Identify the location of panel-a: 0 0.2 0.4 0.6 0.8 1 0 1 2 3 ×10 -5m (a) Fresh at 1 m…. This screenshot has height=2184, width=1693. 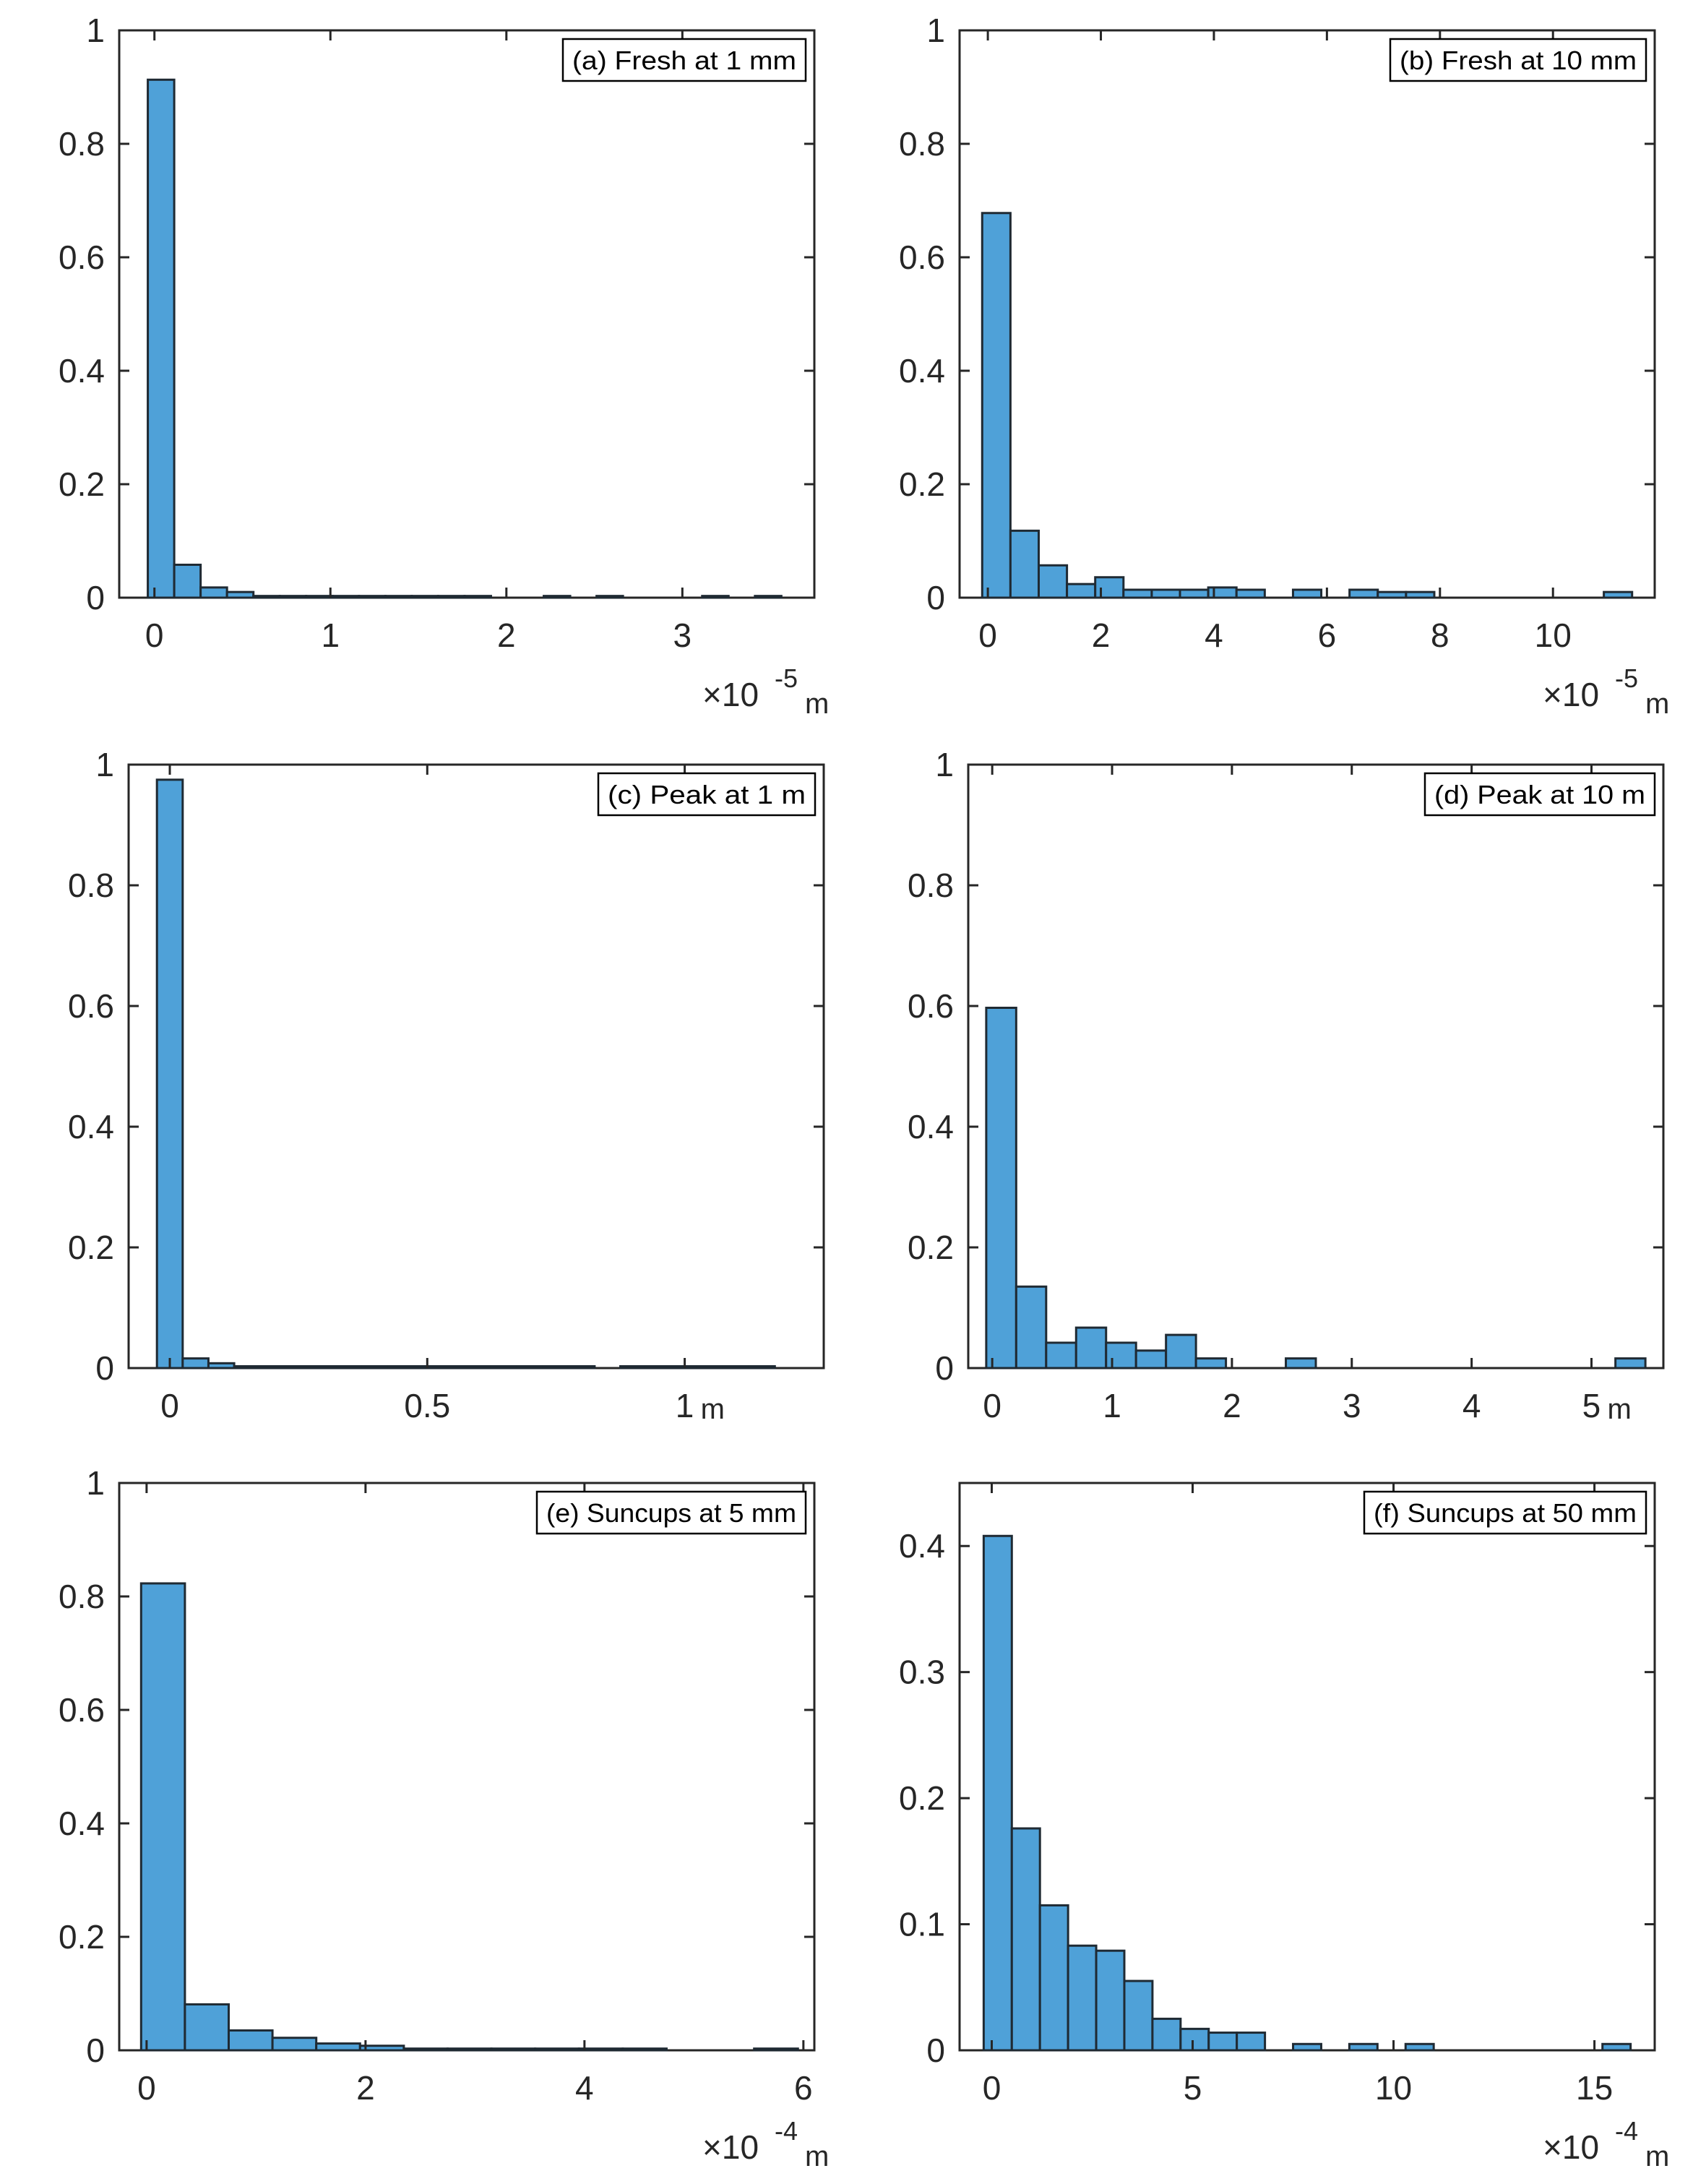
(444, 366).